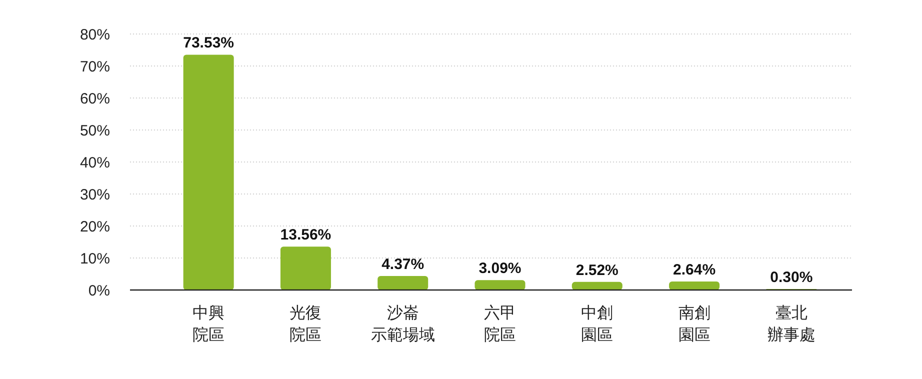 Image resolution: width=922 pixels, height=379 pixels. I want to click on y-tick-label: 60%, so click(95, 99).